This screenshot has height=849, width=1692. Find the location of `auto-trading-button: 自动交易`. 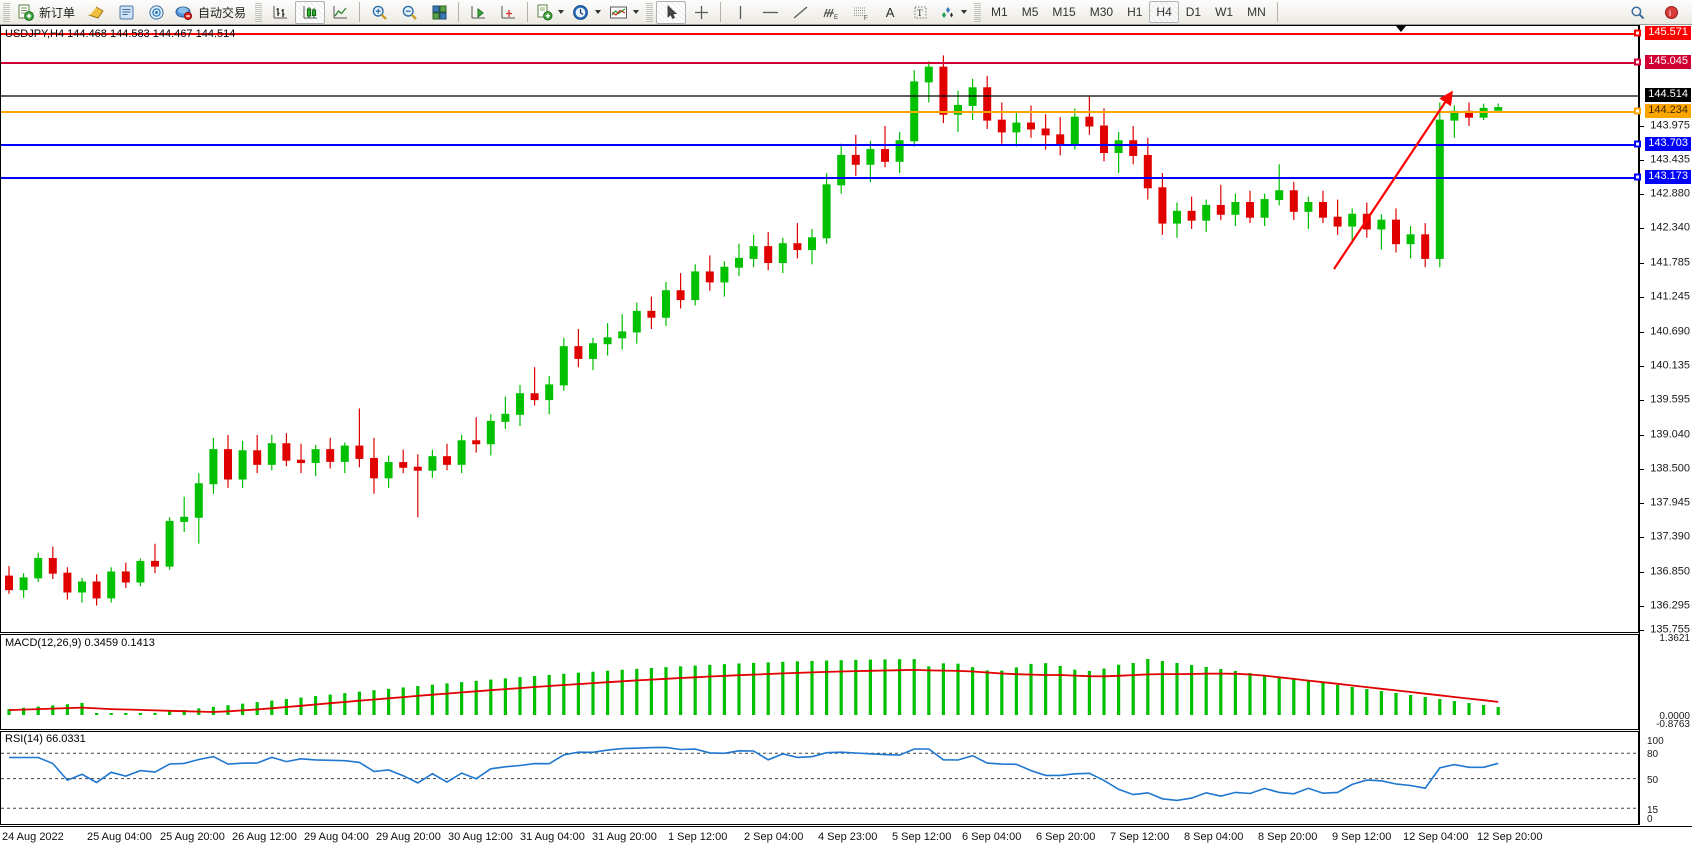

auto-trading-button: 自动交易 is located at coordinates (211, 12).